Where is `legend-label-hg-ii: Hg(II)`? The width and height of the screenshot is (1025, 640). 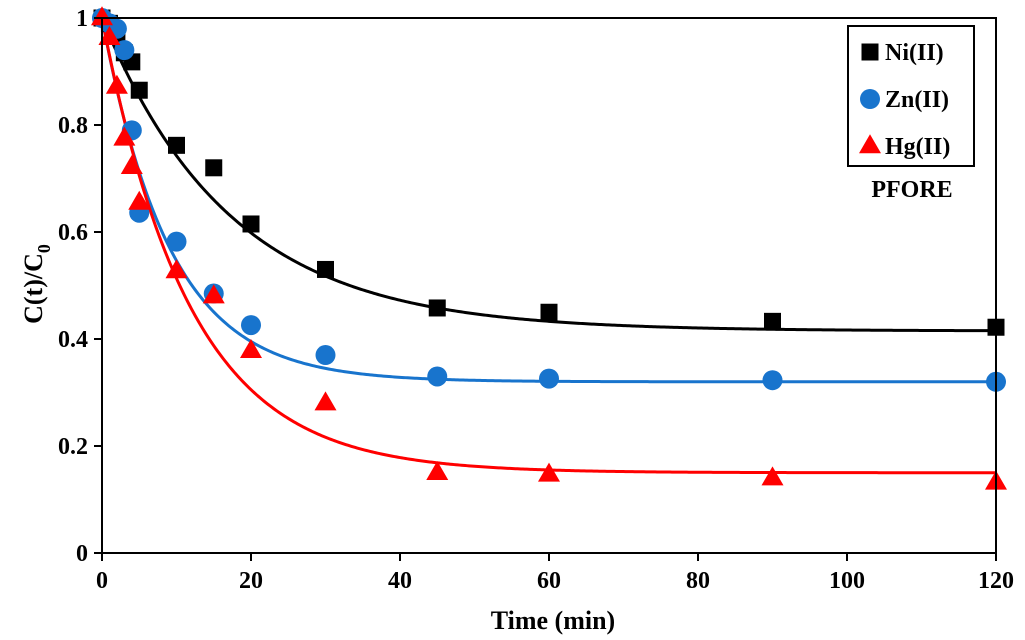
legend-label-hg-ii: Hg(II) is located at coordinates (917, 147).